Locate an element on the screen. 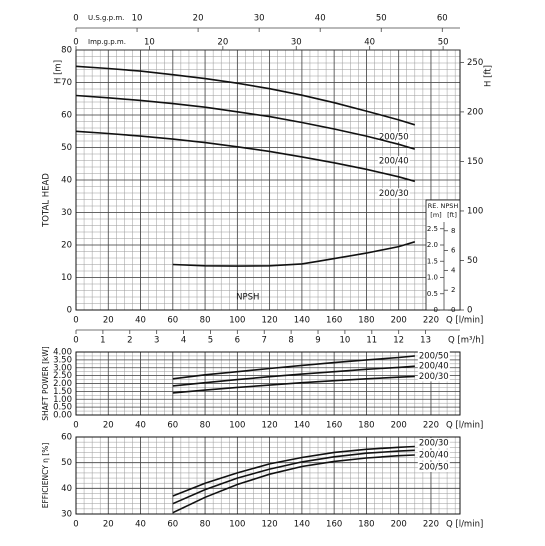 This screenshot has height=546, width=545. secondary-tick-label: 1 is located at coordinates (102, 341).